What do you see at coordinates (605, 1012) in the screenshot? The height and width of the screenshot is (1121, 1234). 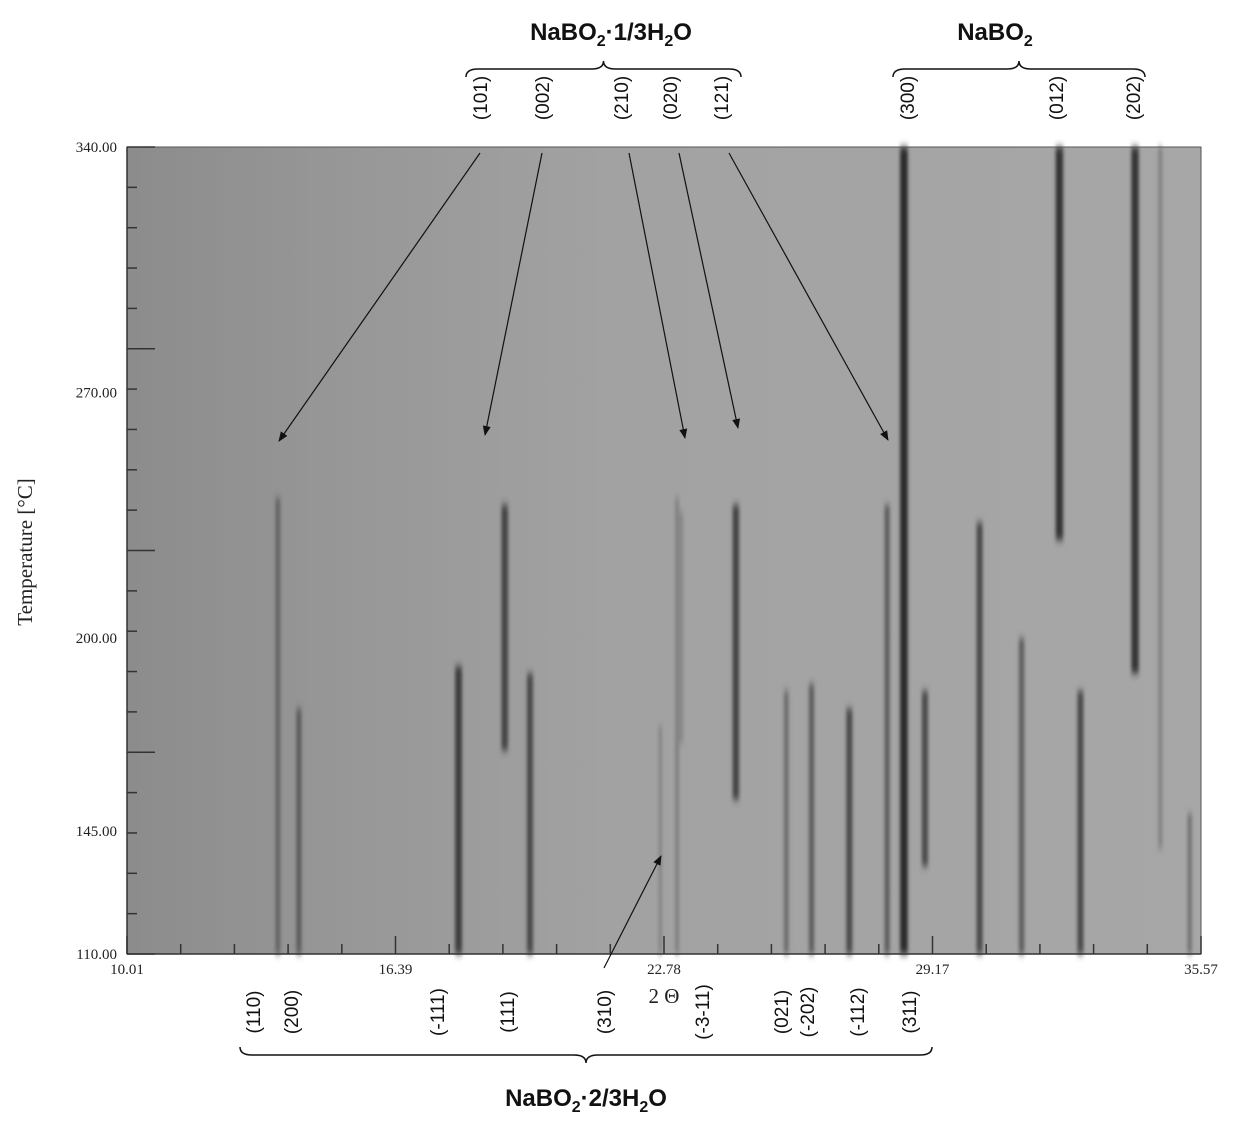 I see `hkl-label-2-3-hydrate-4: (310)` at bounding box center [605, 1012].